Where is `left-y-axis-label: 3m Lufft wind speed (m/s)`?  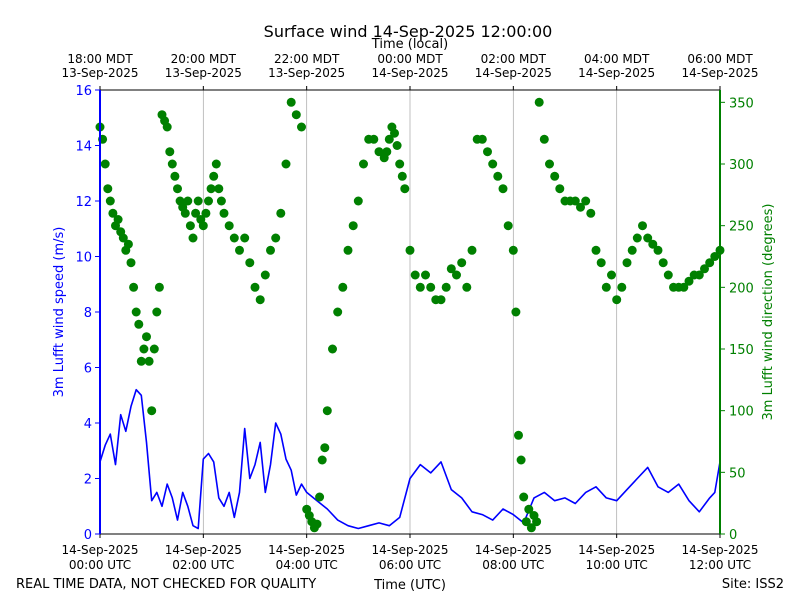 left-y-axis-label: 3m Lufft wind speed (m/s) is located at coordinates (59, 312).